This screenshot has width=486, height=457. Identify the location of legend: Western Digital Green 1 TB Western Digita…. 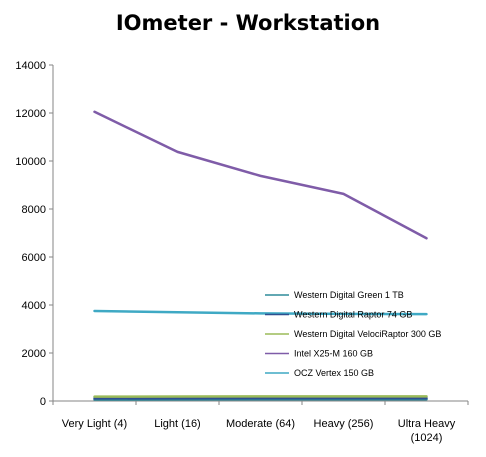
(353, 334).